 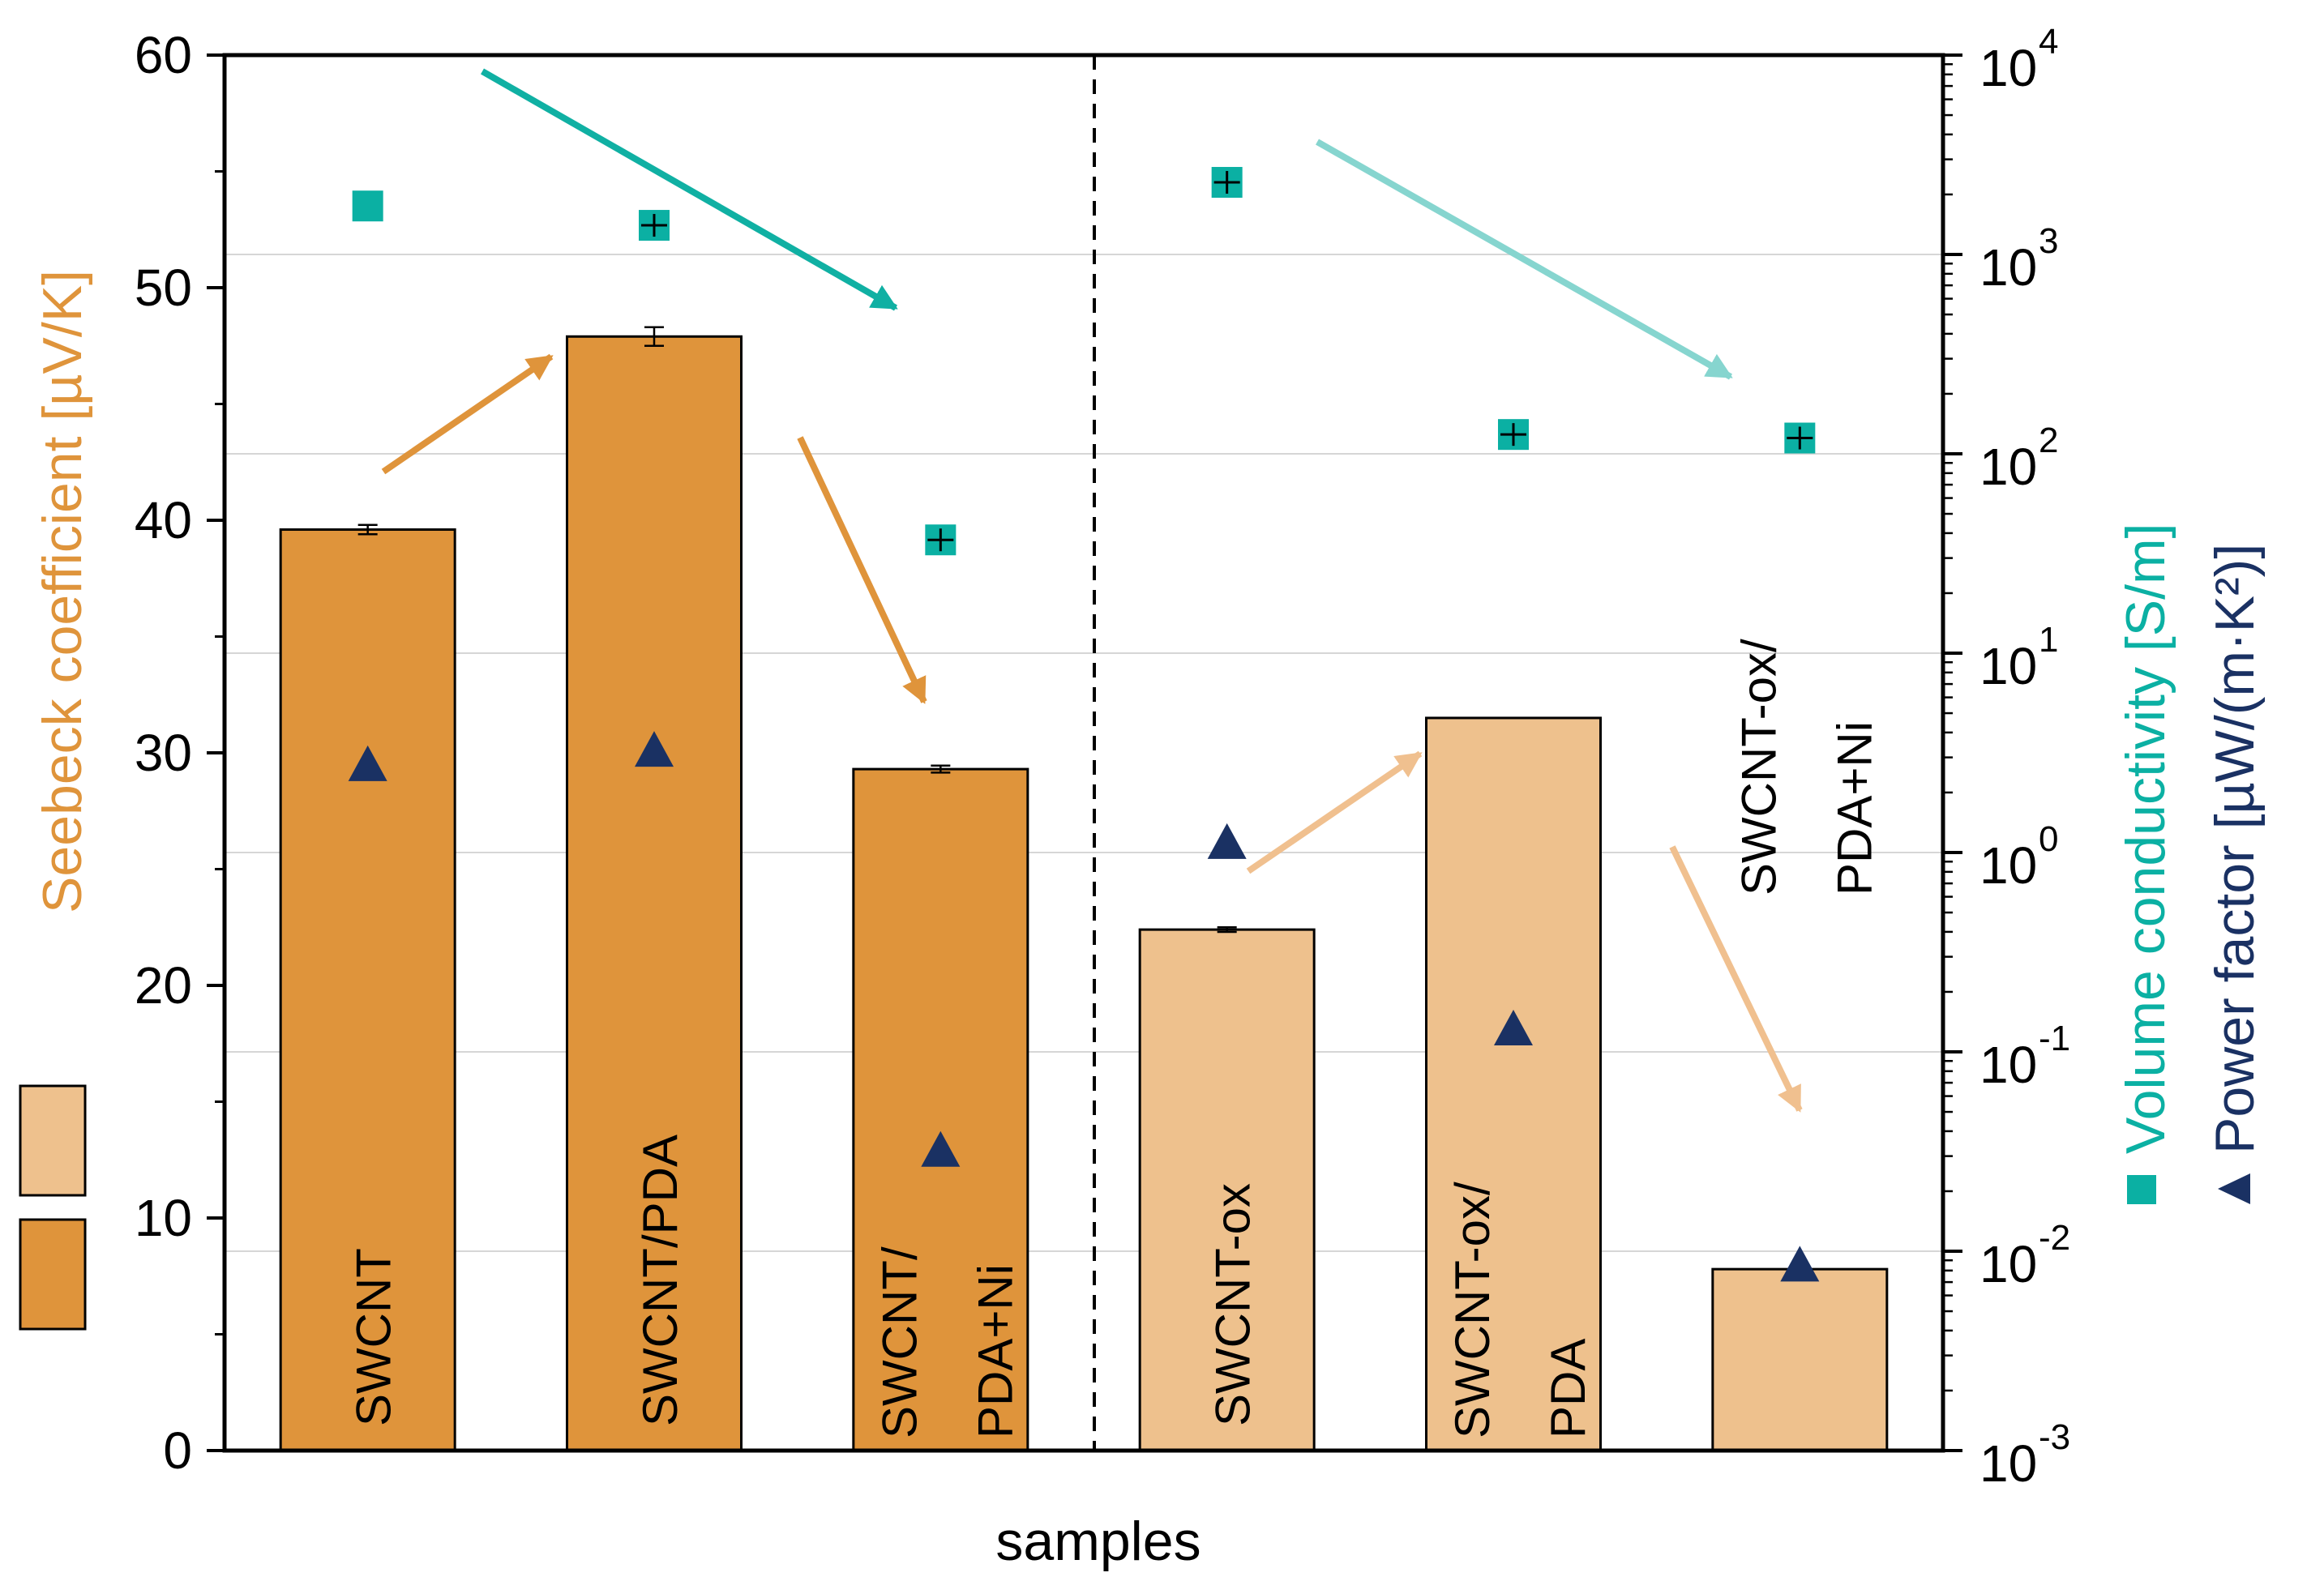 I want to click on category-label: SWCNT/PDA, so click(x=660, y=1281).